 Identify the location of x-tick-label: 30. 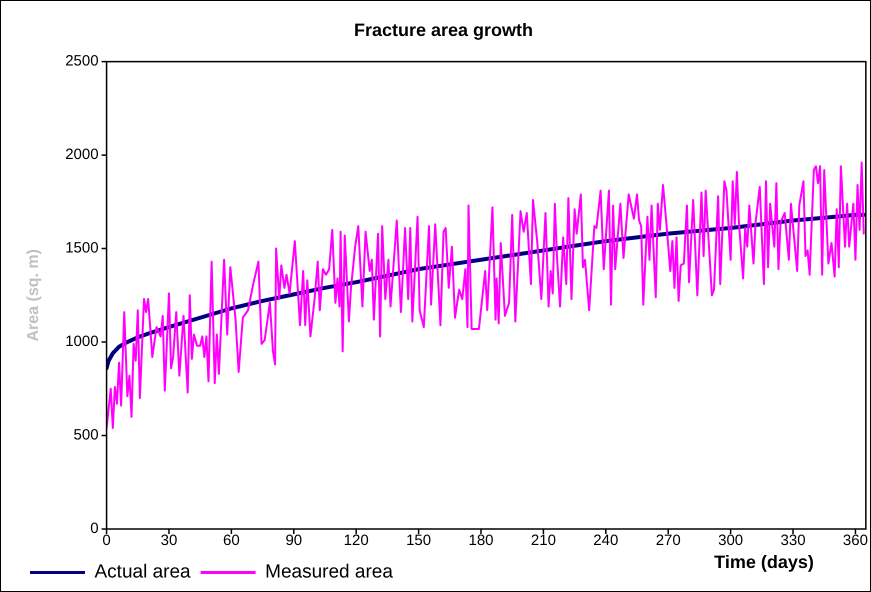
(169, 541).